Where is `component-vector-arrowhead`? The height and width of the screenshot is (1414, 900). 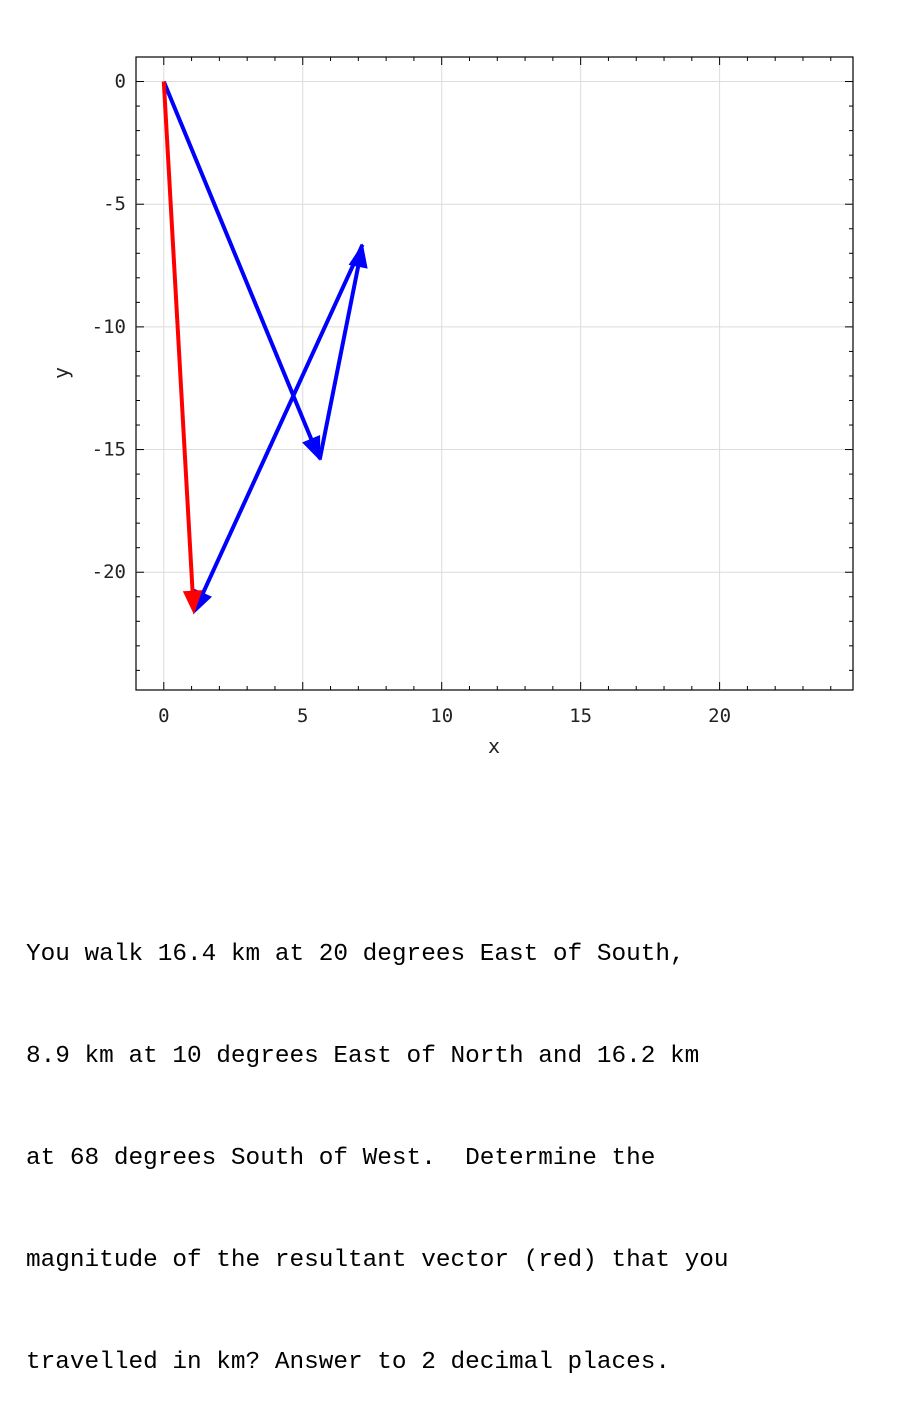 component-vector-arrowhead is located at coordinates (311, 448).